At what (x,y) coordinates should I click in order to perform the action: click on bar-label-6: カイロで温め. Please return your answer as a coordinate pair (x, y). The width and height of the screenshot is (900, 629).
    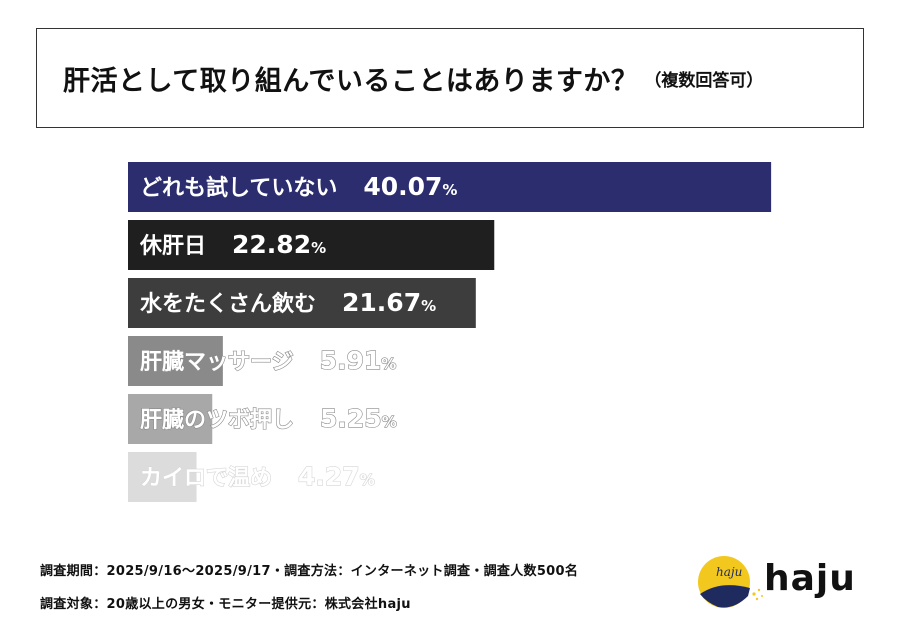
    Looking at the image, I should click on (206, 478).